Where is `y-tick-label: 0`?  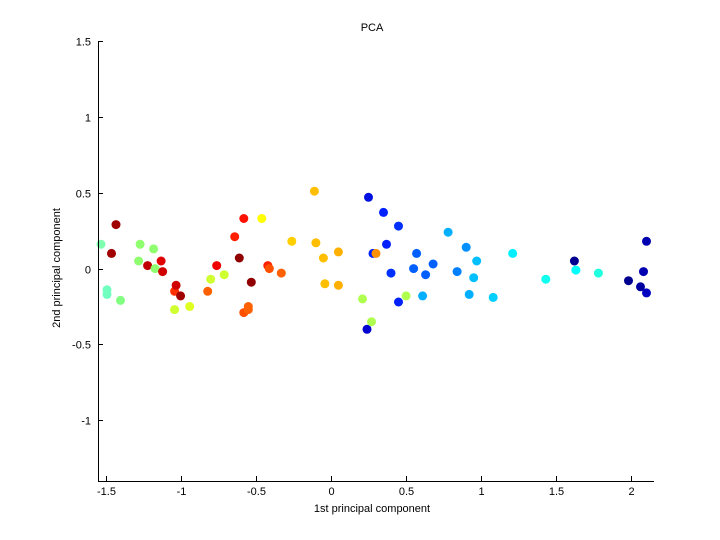 y-tick-label: 0 is located at coordinates (88, 271).